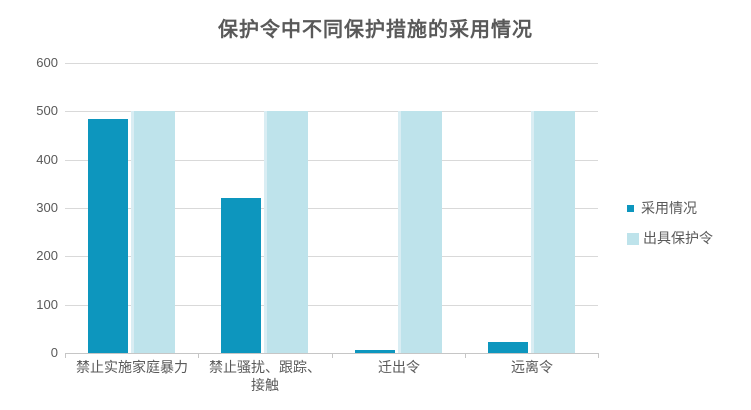 The width and height of the screenshot is (751, 410). I want to click on legend-item-caiyong: 采用情况, so click(670, 208).